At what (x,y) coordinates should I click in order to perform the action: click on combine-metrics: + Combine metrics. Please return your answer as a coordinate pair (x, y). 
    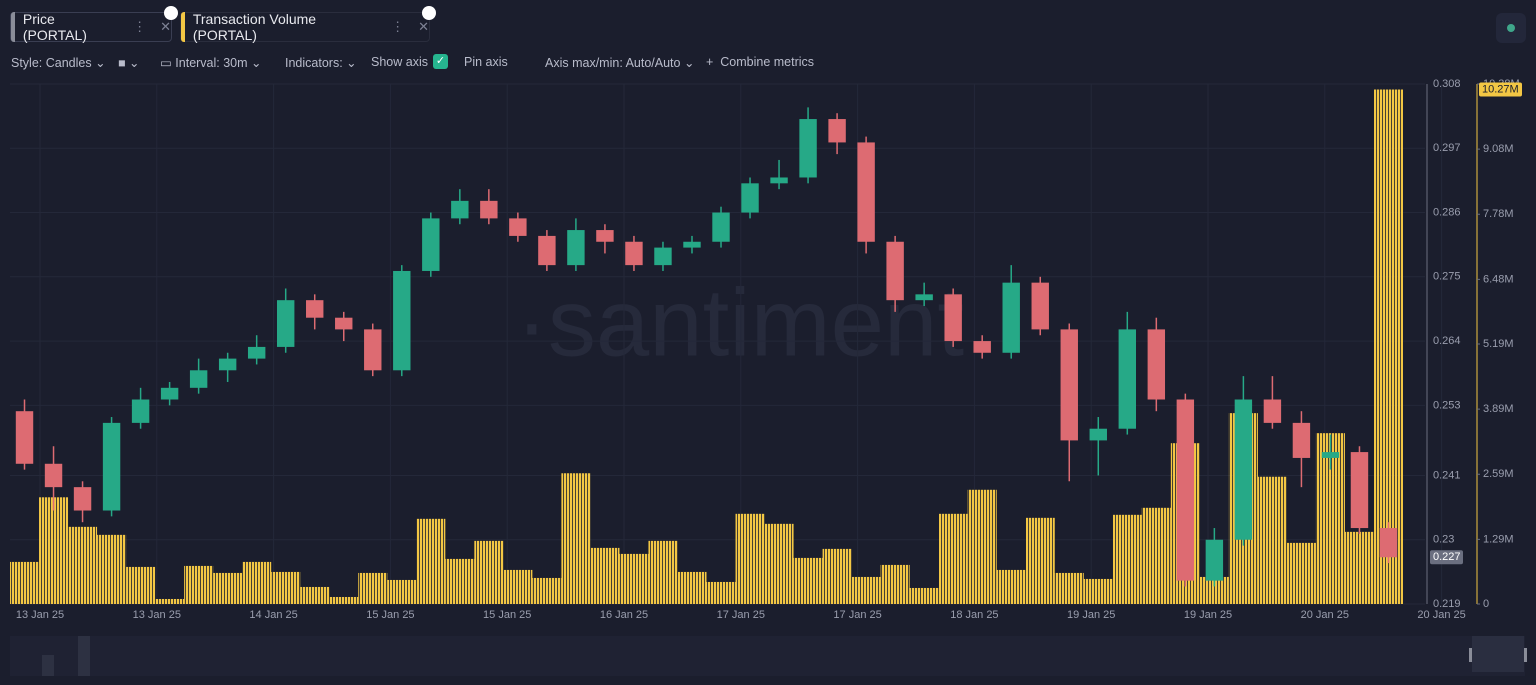
    Looking at the image, I should click on (760, 62).